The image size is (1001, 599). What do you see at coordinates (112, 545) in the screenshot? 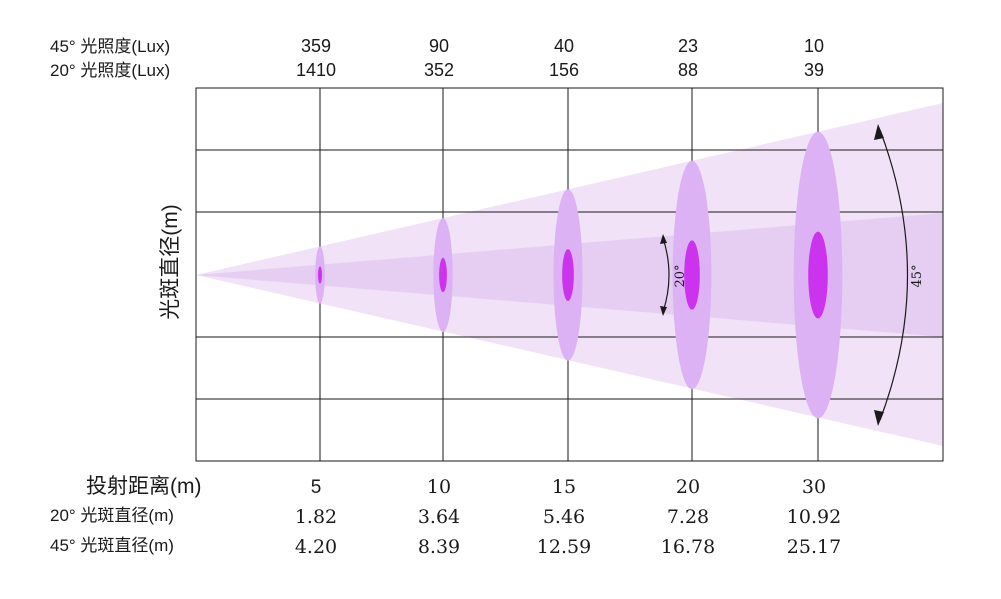
I see `dia45-row-label: 45° 光斑直径(m)` at bounding box center [112, 545].